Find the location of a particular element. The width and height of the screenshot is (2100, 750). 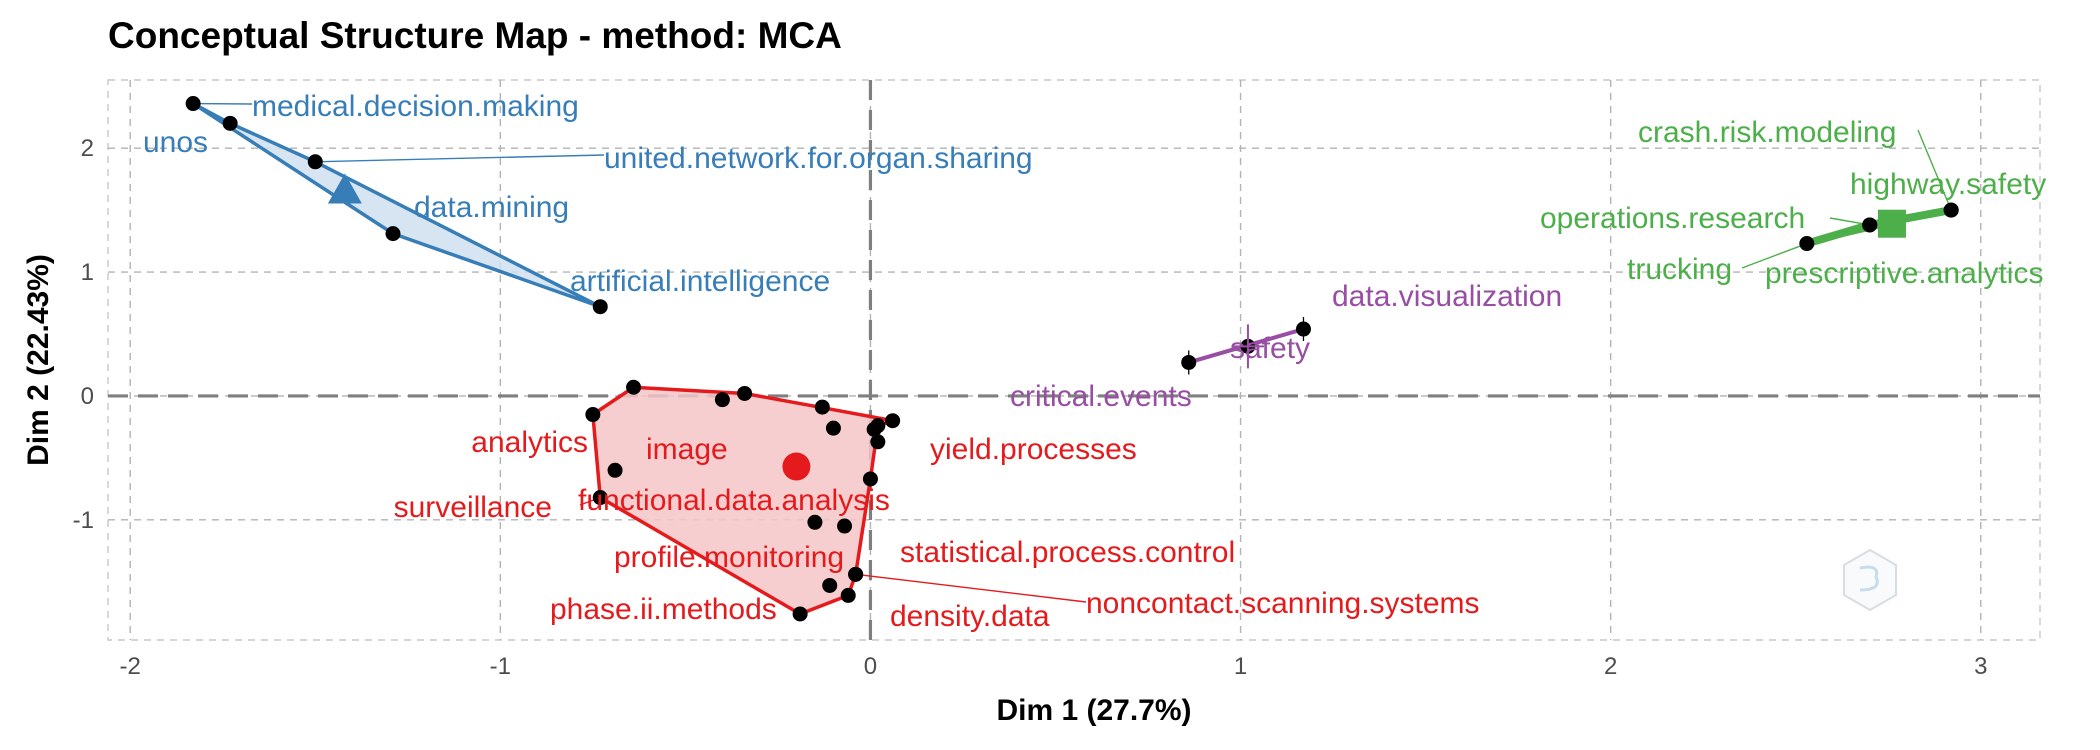

cluster-3-centroid is located at coordinates (1891, 223).